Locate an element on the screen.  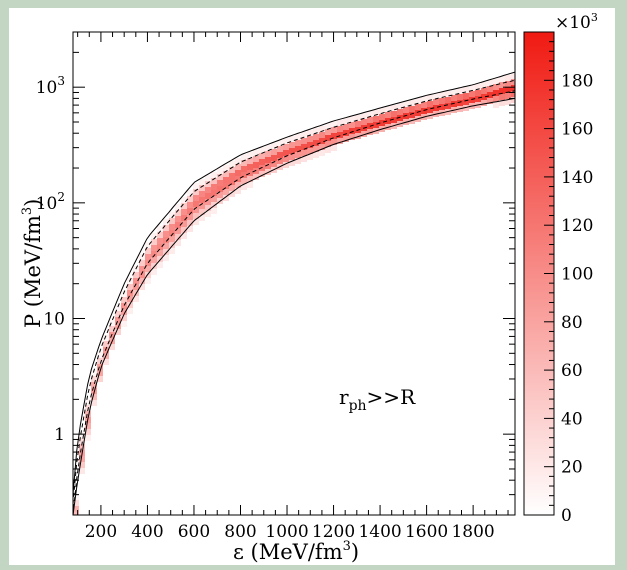
x-tick-label: 1200 is located at coordinates (333, 532).